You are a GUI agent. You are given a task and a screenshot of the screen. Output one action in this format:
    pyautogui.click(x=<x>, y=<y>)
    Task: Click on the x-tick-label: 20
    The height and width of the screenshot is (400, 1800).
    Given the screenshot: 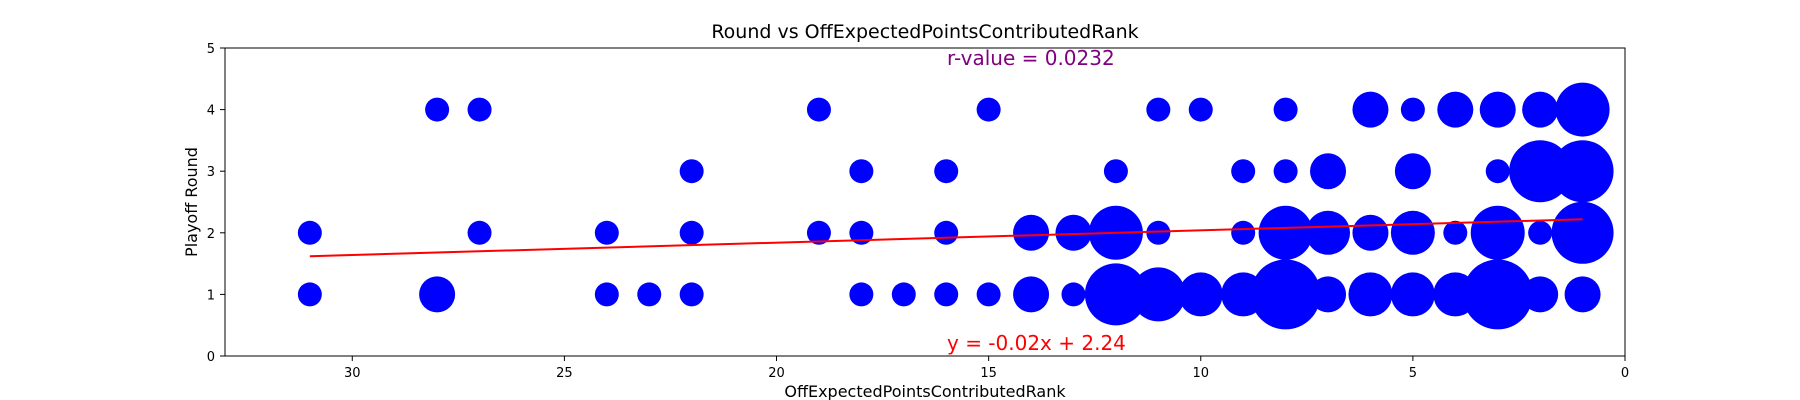 What is the action you would take?
    pyautogui.click(x=776, y=373)
    